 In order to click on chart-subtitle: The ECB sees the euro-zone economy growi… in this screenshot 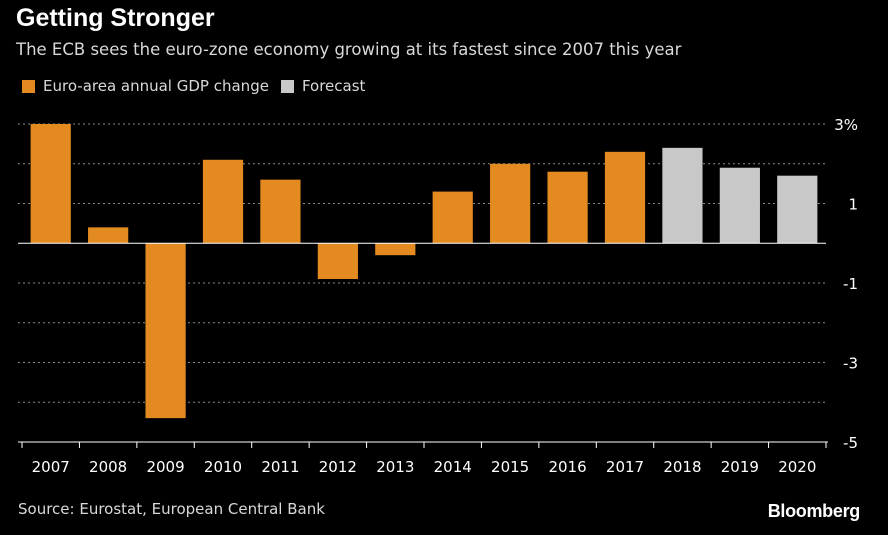, I will do `click(349, 49)`.